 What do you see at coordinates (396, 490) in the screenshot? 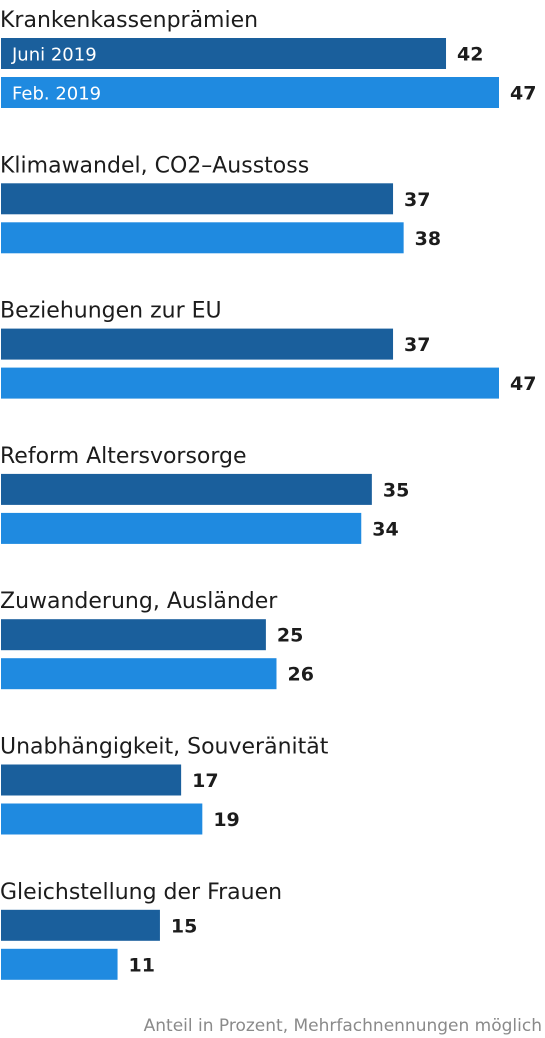
I see `value-label: 35` at bounding box center [396, 490].